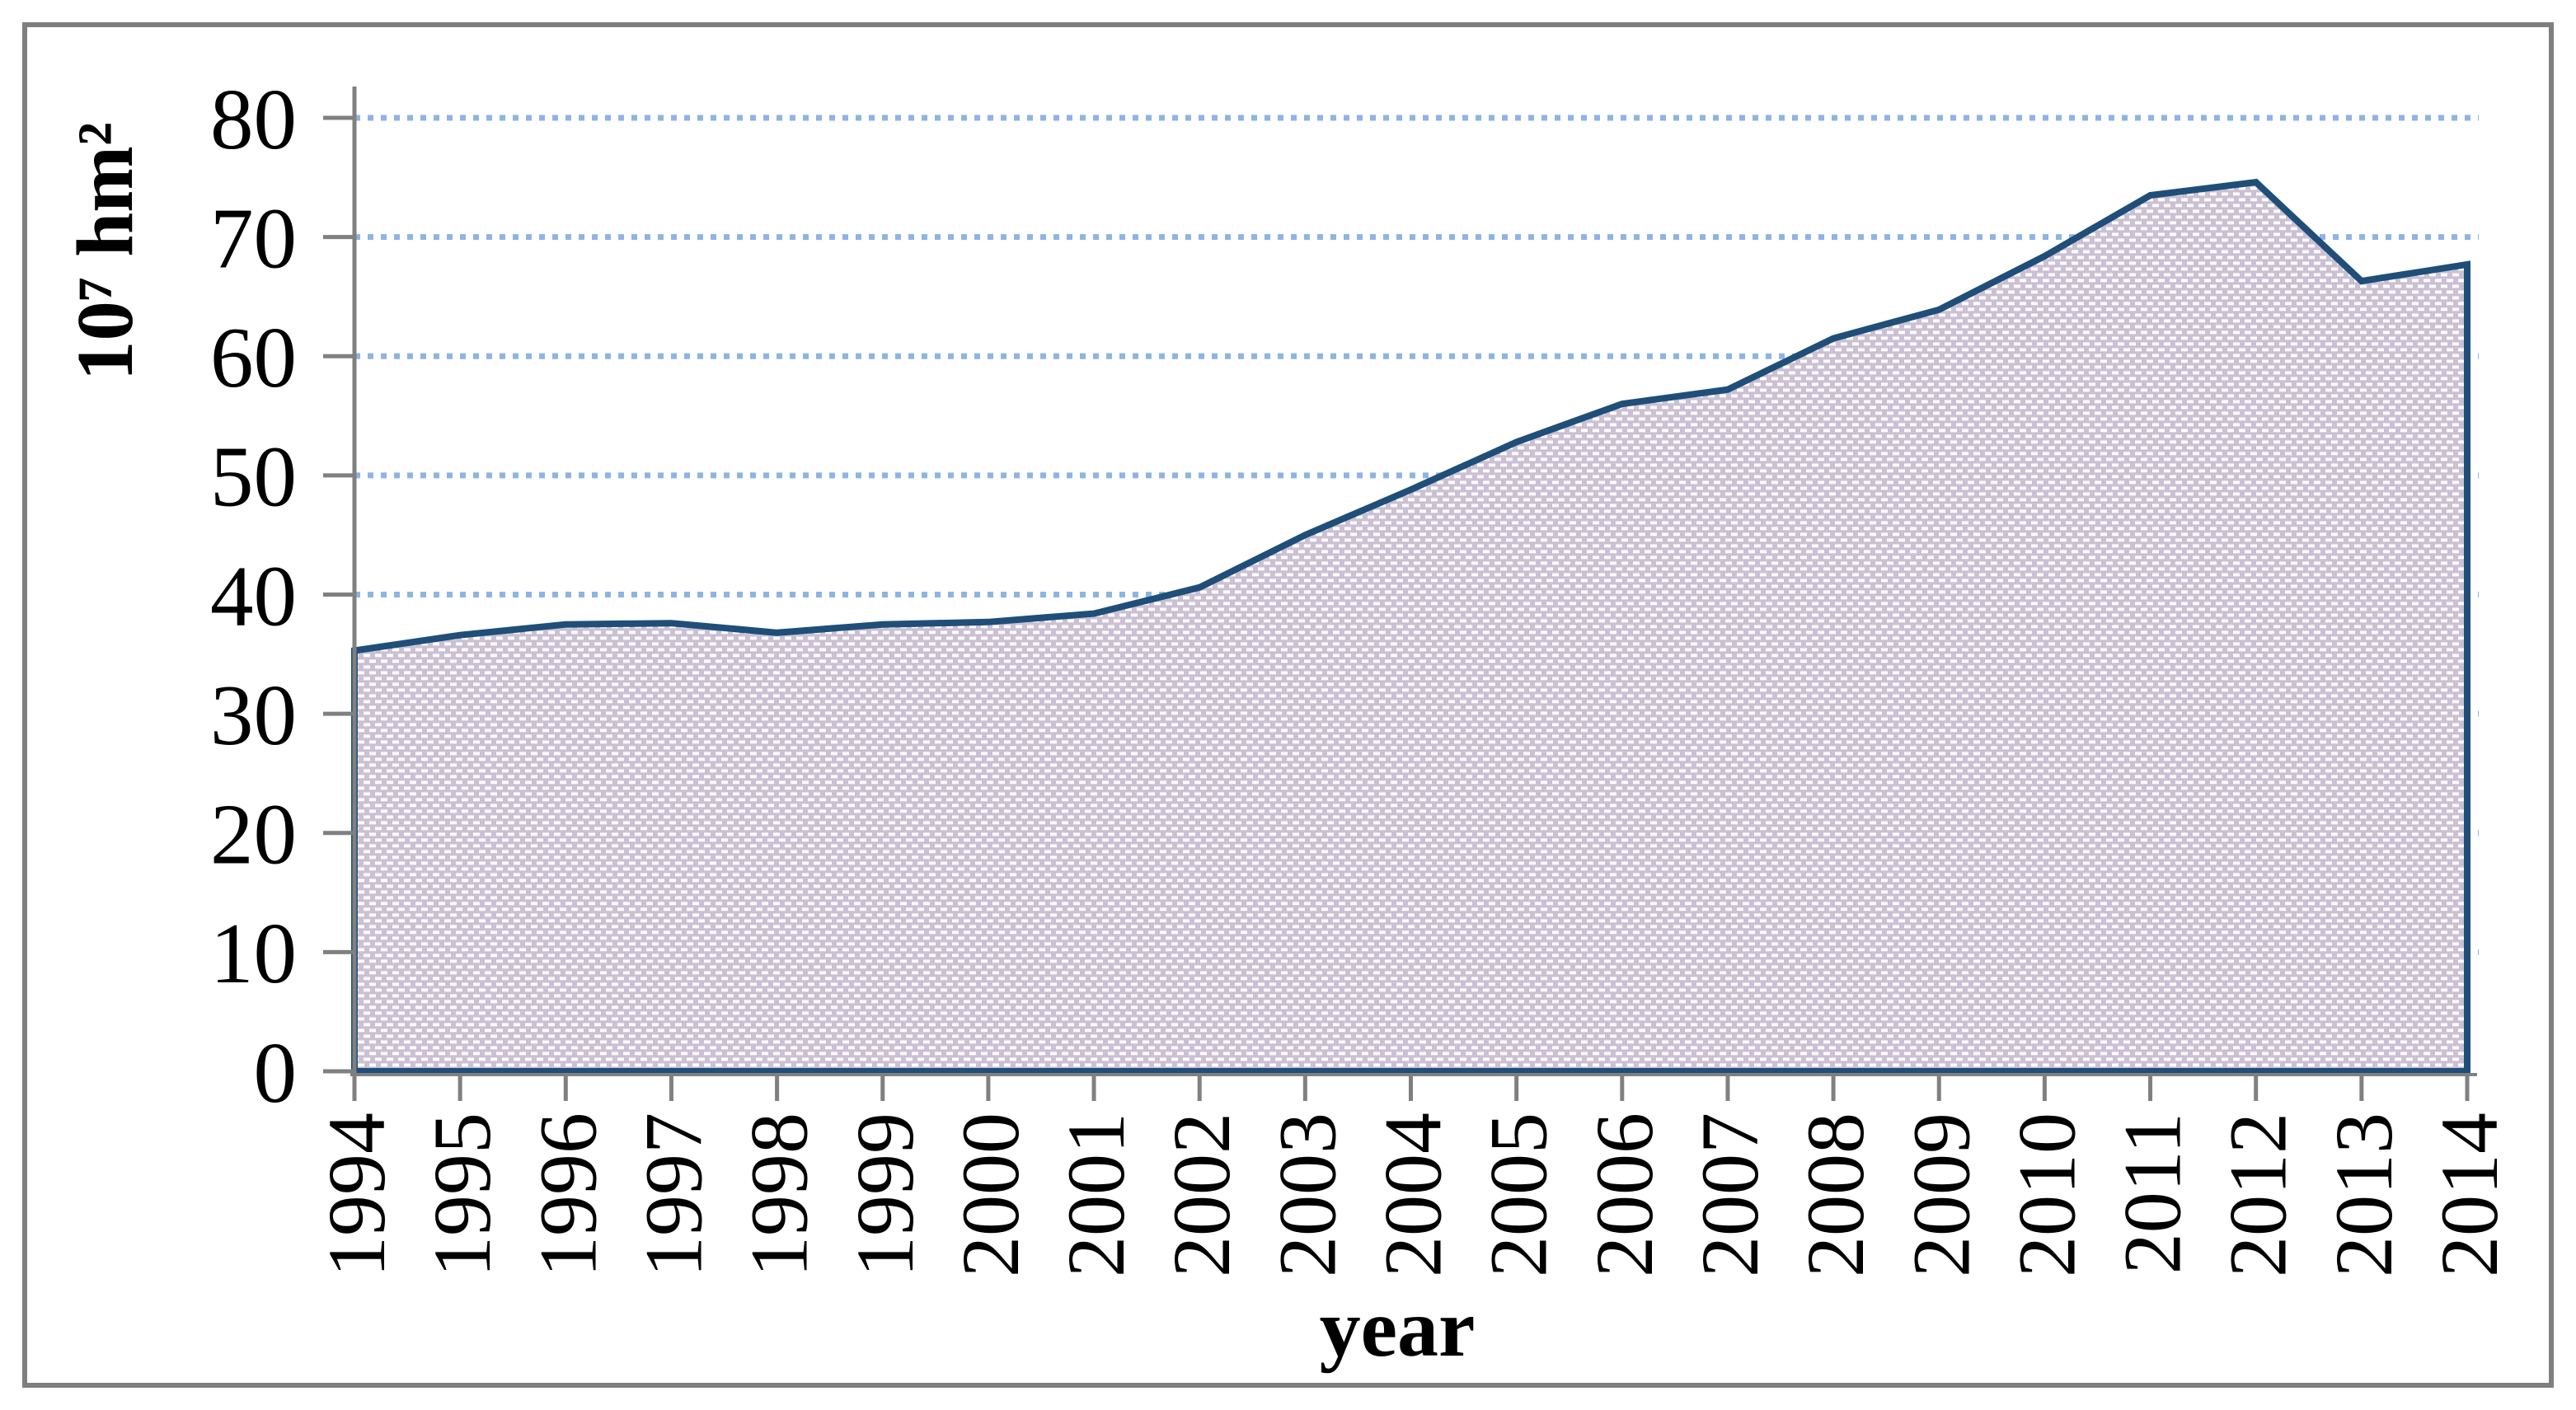 The height and width of the screenshot is (1410, 2576). Describe the element at coordinates (673, 1195) in the screenshot. I see `x-tick-label: 1997` at that location.